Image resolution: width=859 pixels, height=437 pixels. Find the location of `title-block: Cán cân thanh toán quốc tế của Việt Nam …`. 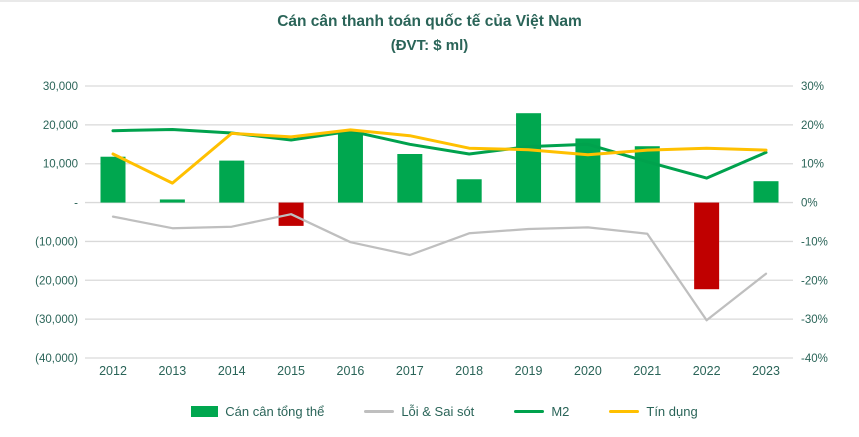

title-block: Cán cân thanh toán quốc tế của Việt Nam … is located at coordinates (429, 33).